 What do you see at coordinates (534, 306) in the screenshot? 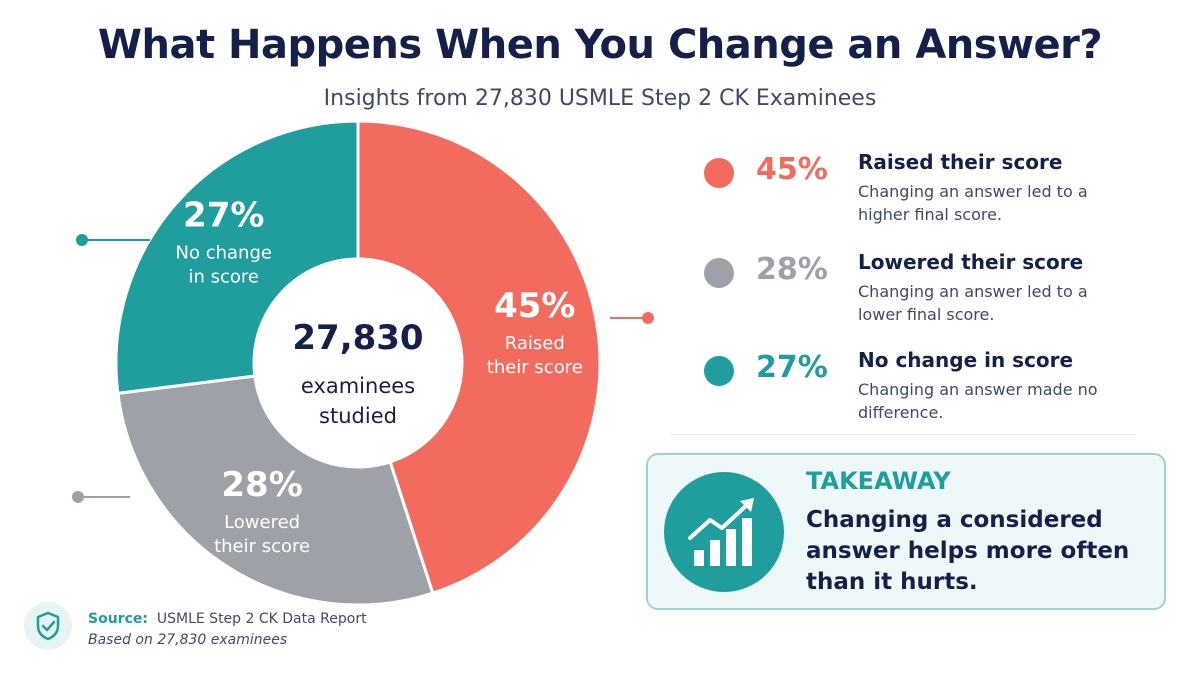
I see `slice-pct-raised: 45%` at bounding box center [534, 306].